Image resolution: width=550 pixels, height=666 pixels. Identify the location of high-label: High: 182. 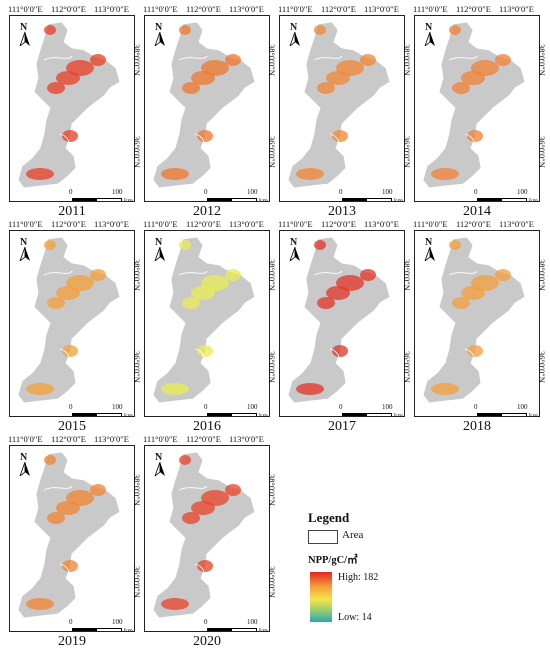
(358, 577).